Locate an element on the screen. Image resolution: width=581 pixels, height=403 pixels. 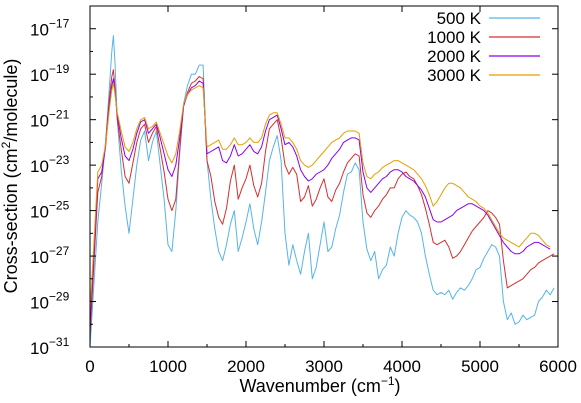
y-tick-label: 10−23 is located at coordinates (50, 164).